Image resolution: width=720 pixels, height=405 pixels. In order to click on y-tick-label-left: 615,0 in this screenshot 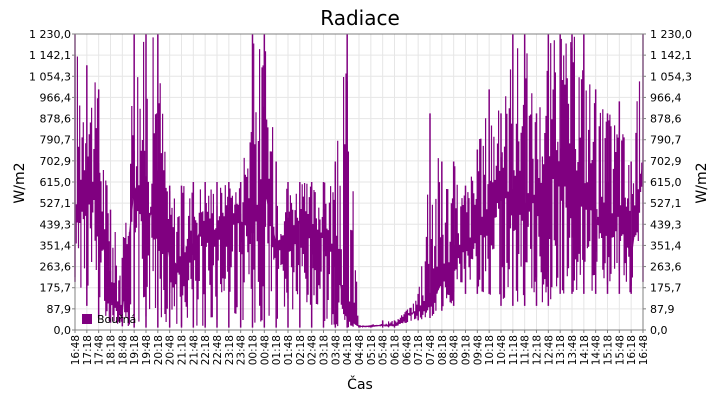, I will do `click(56, 182)`.